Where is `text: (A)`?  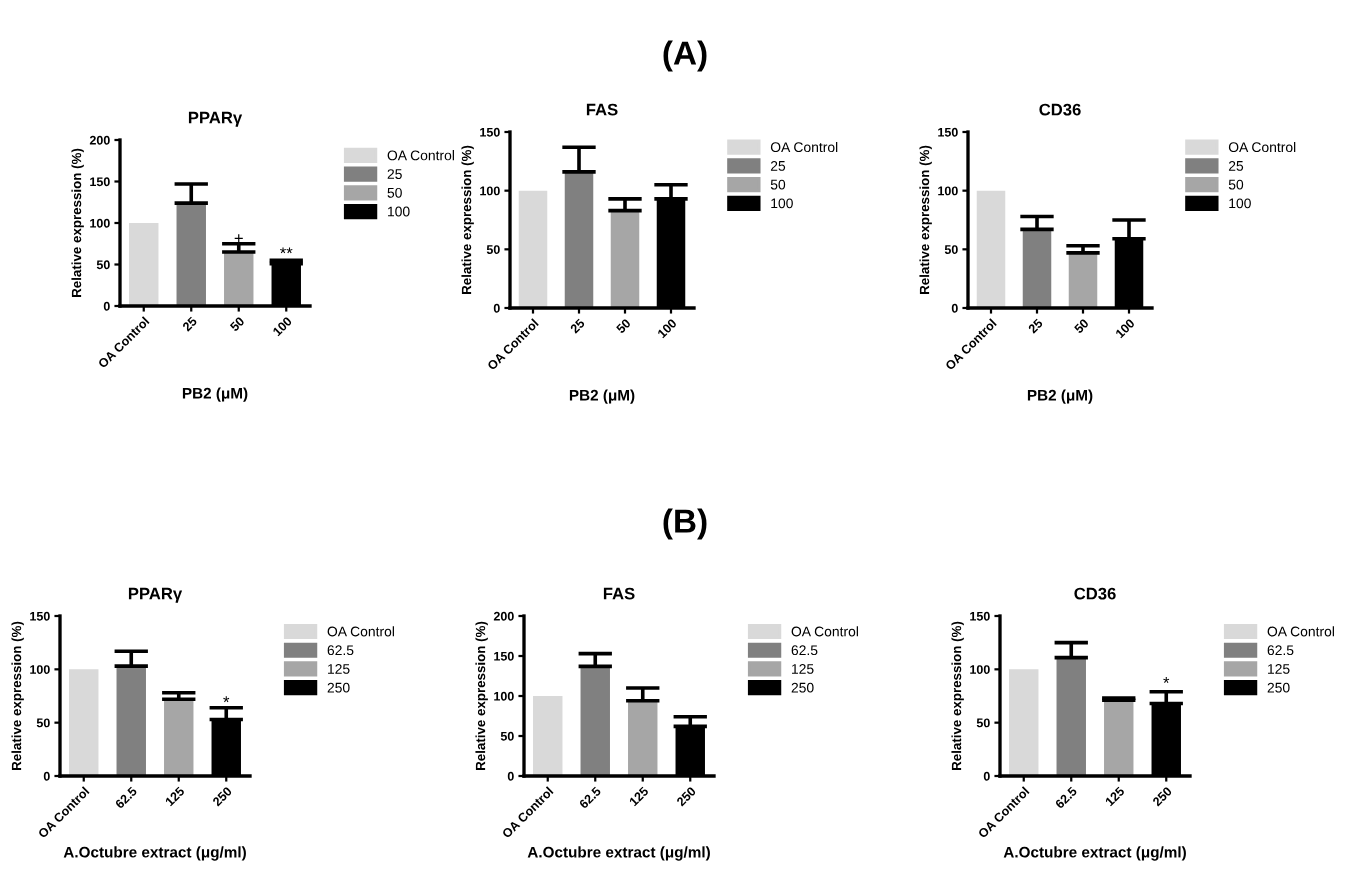
text: (A) is located at coordinates (685, 56).